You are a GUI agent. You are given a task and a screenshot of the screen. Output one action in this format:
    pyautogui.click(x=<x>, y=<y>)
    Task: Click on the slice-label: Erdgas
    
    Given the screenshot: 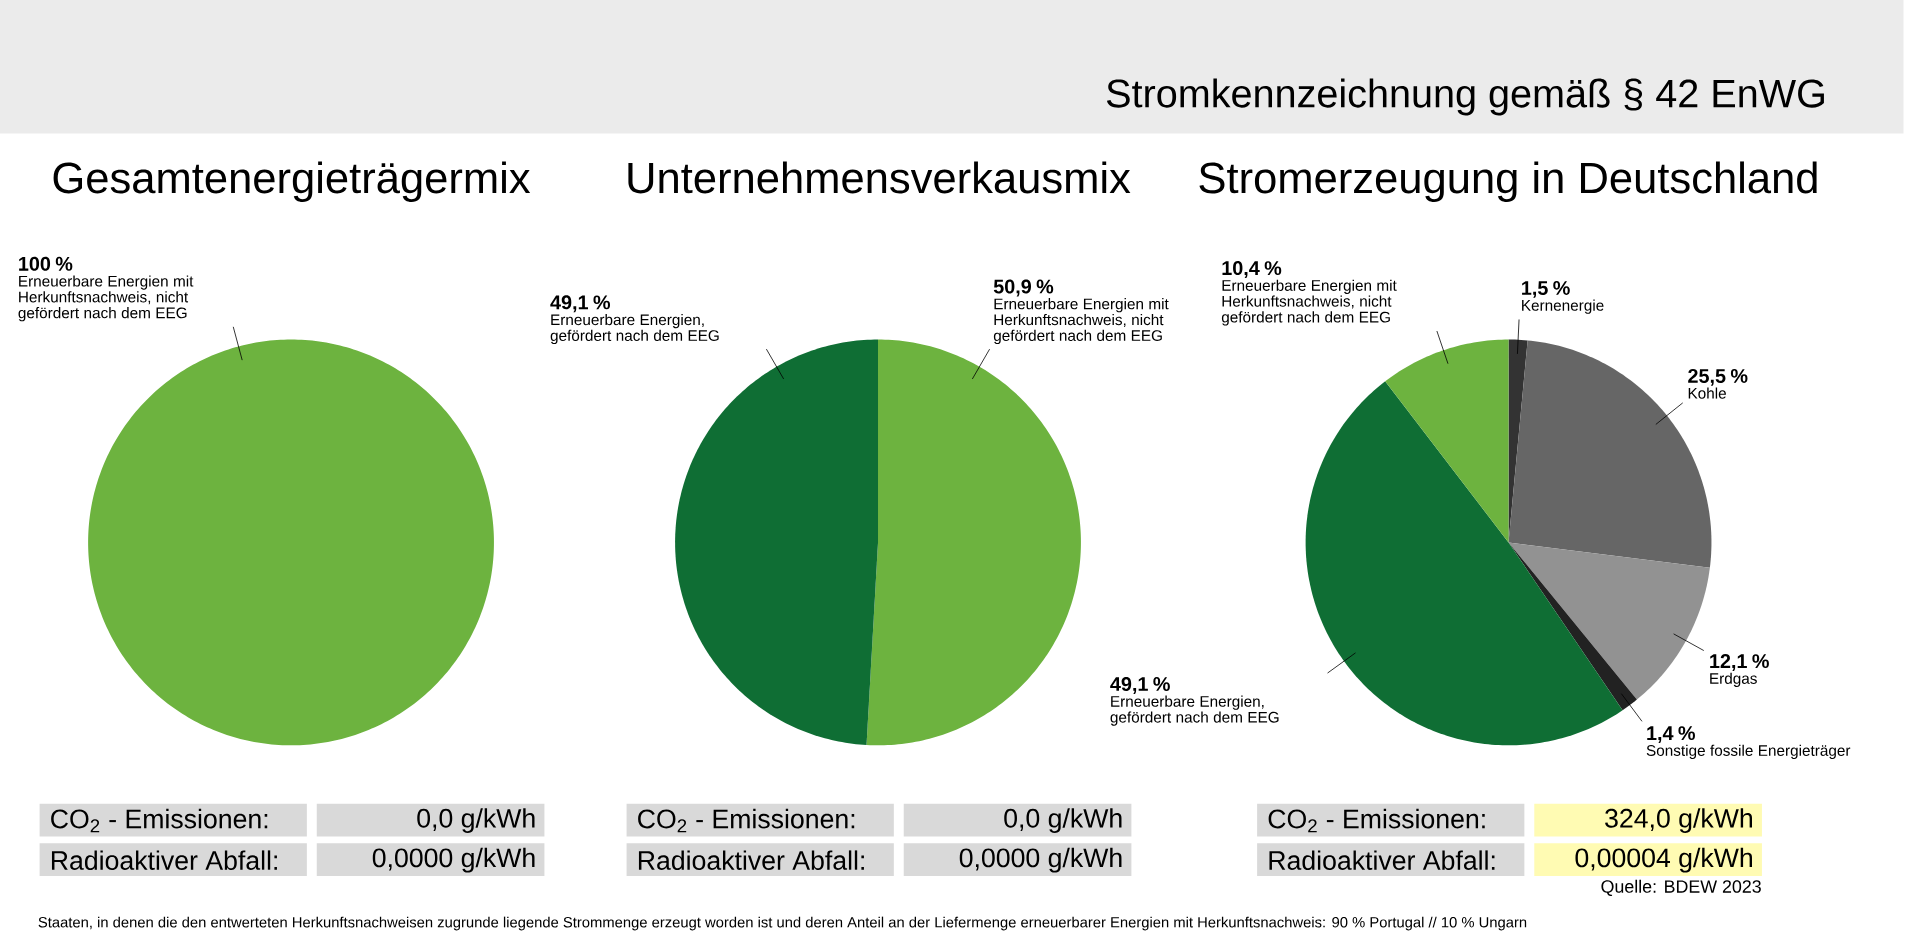 What is the action you would take?
    pyautogui.click(x=1733, y=679)
    